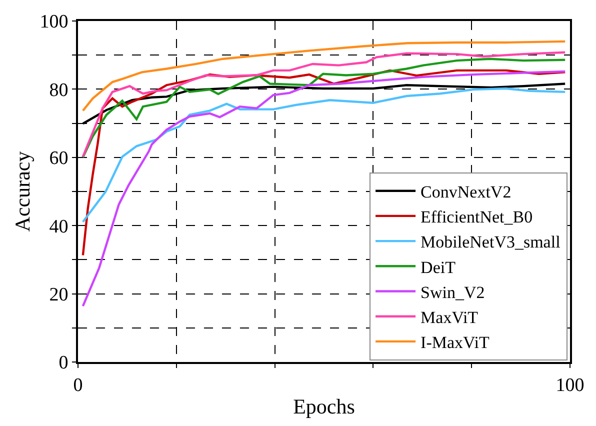 The width and height of the screenshot is (596, 426). Describe the element at coordinates (438, 267) in the screenshot. I see `legend-label: DeiT` at that location.